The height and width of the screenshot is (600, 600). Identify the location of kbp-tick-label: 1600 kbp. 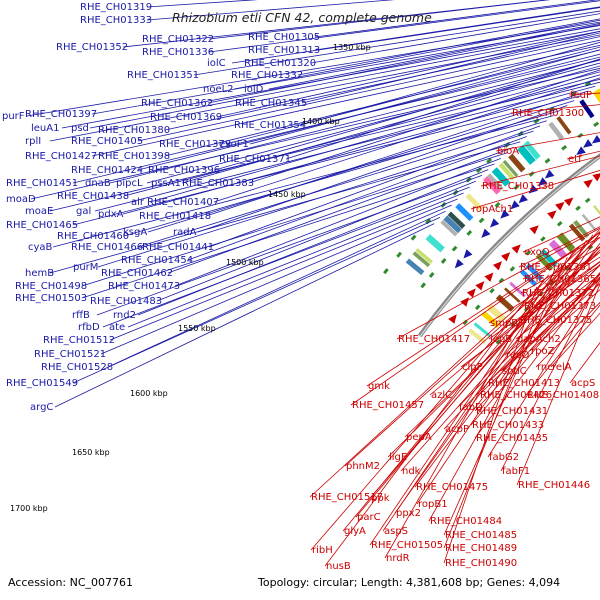
(149, 393).